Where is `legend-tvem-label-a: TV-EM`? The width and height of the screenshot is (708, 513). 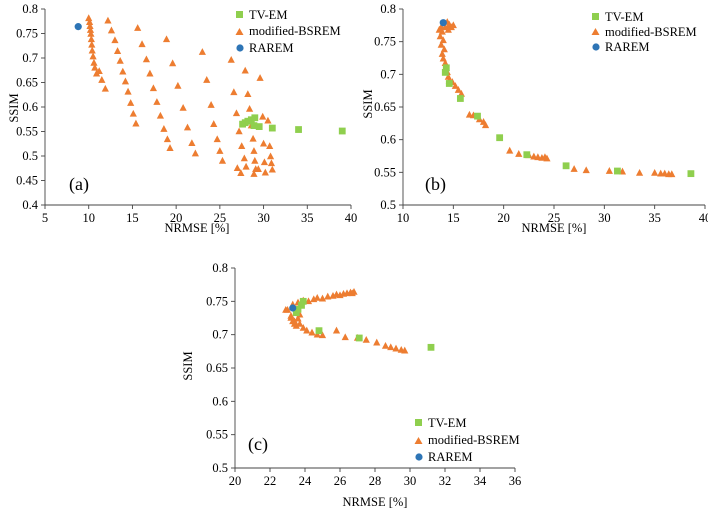
legend-tvem-label-a: TV-EM is located at coordinates (268, 15).